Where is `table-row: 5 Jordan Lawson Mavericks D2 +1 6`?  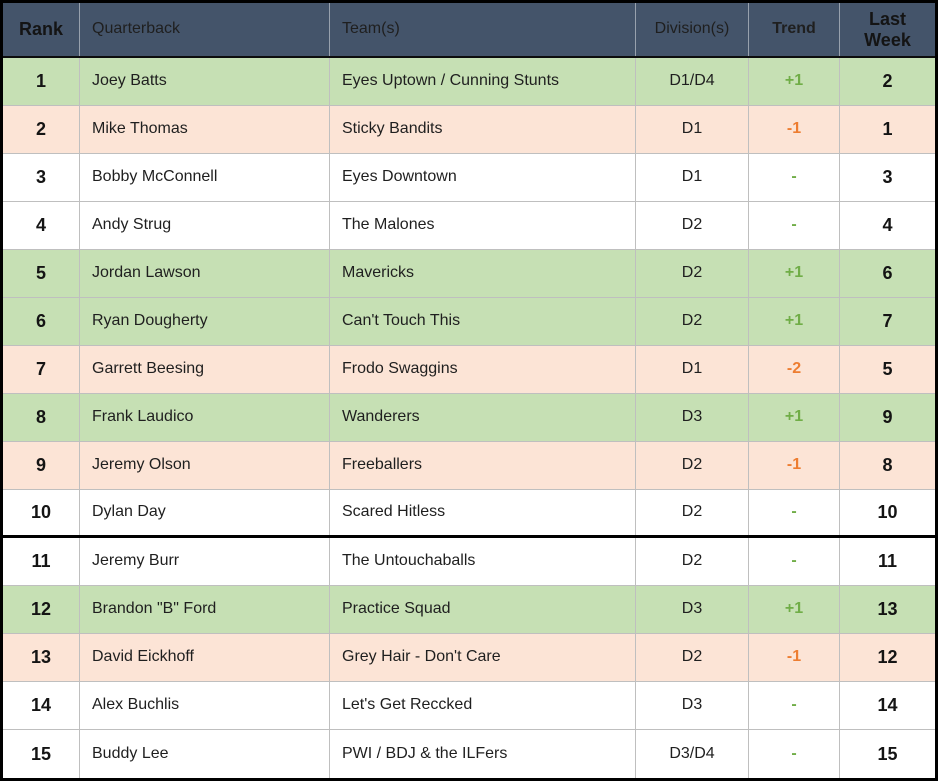
table-row: 5 Jordan Lawson Mavericks D2 +1 6 is located at coordinates (469, 274).